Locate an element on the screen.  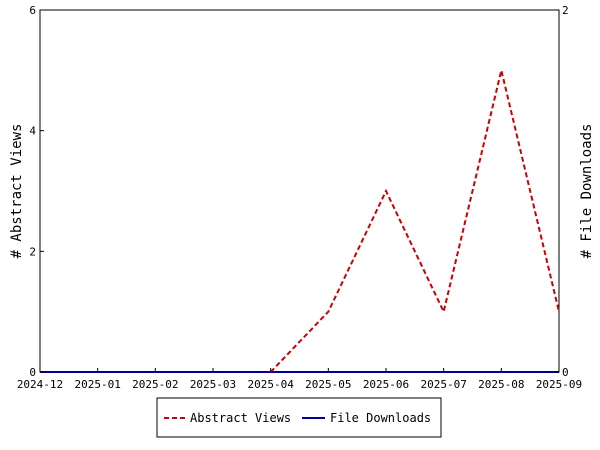
x-tick-label: 2025-09 is located at coordinates (559, 384).